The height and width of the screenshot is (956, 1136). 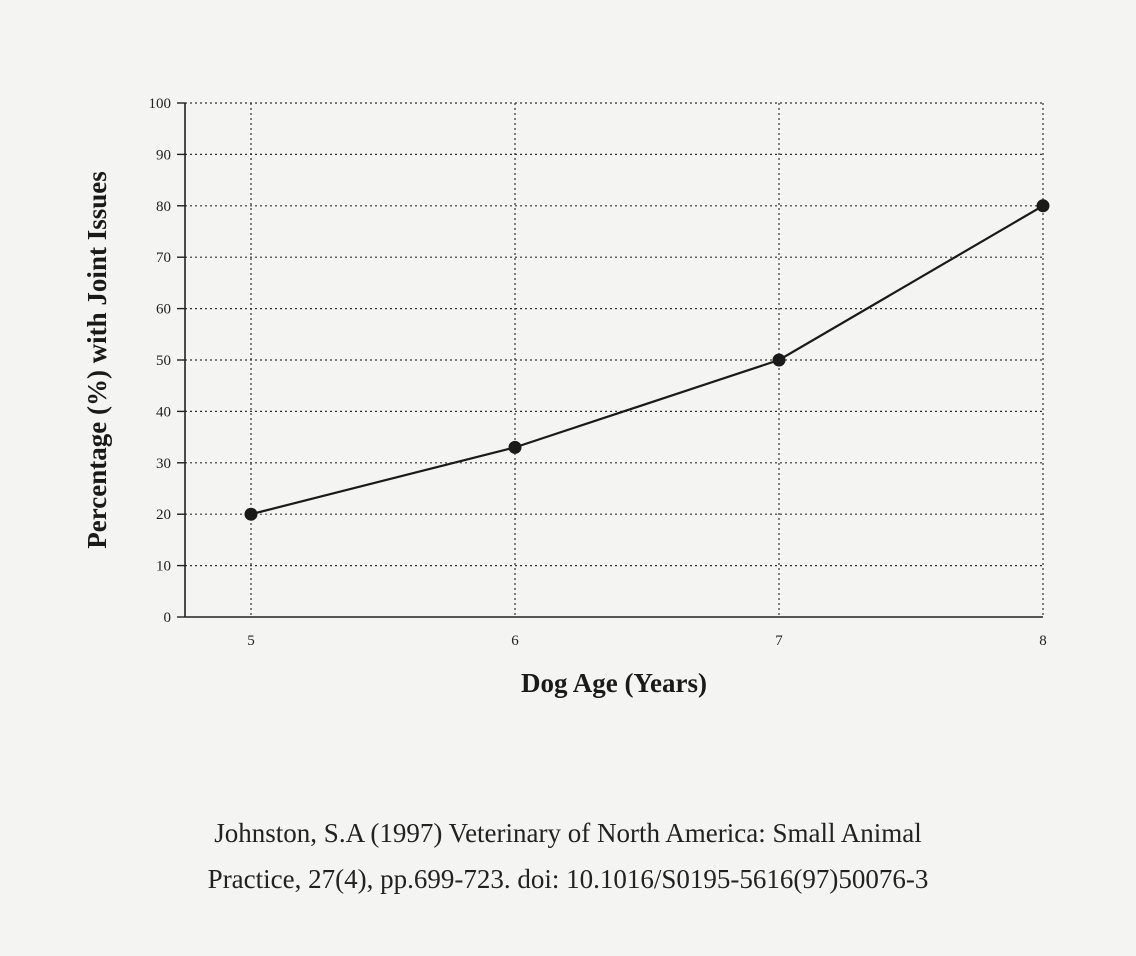 I want to click on x-tick-label: 5, so click(x=251, y=641).